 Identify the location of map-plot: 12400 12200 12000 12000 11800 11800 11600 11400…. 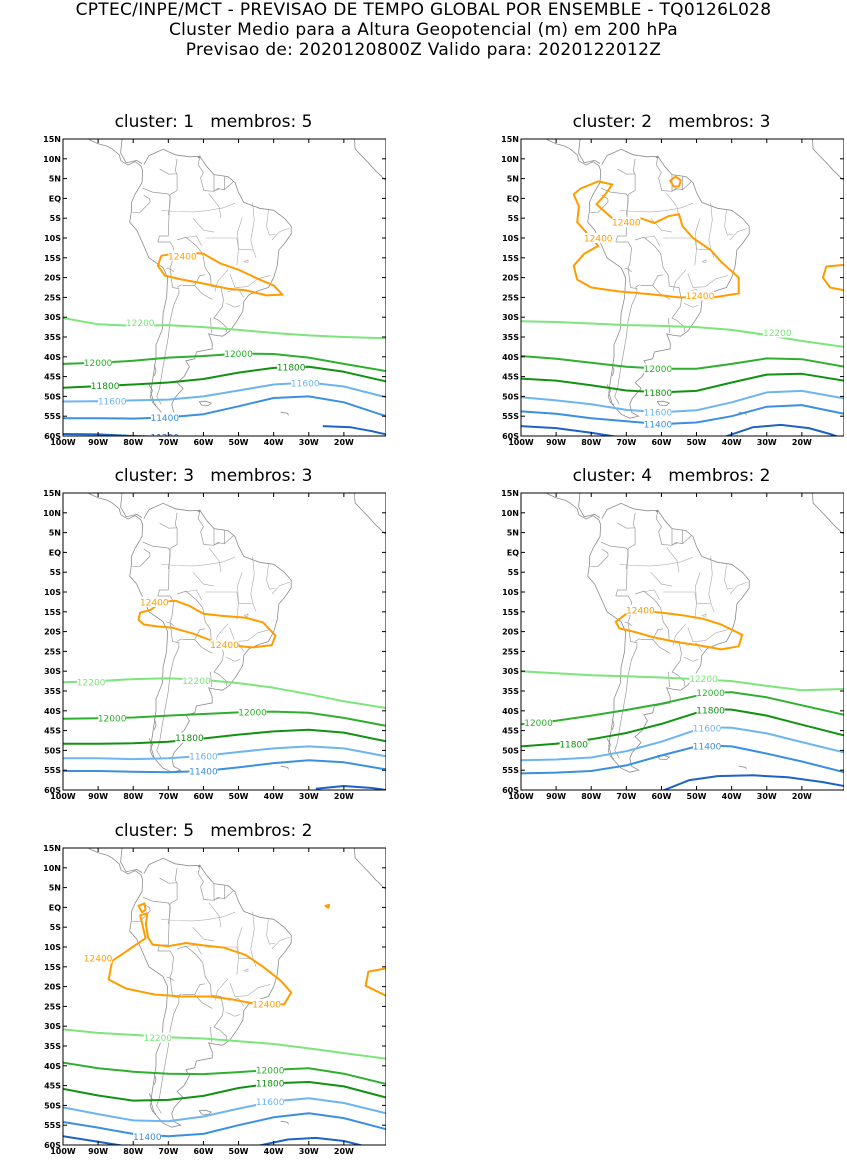
(672, 644).